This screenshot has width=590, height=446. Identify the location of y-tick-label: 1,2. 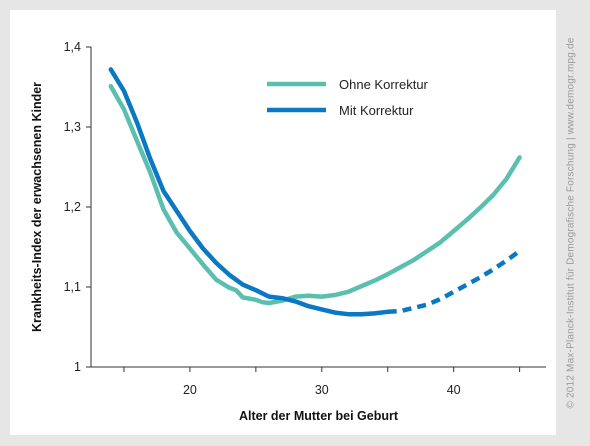
(72, 207).